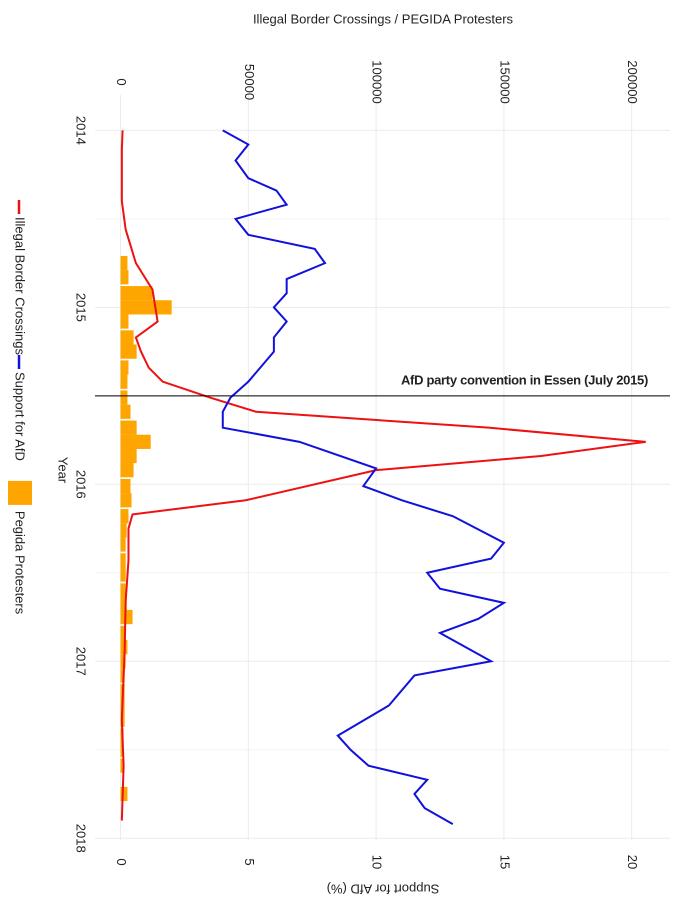  What do you see at coordinates (81, 130) in the screenshot?
I see `x-tick-label: 2014` at bounding box center [81, 130].